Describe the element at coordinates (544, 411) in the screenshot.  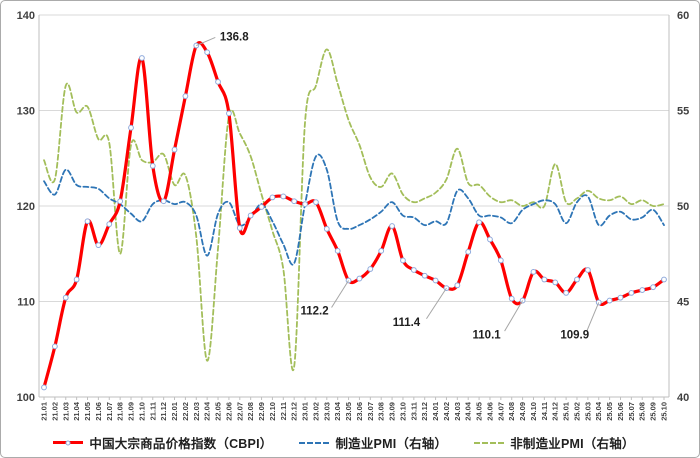
I see `x-tick-label: 24.11` at that location.